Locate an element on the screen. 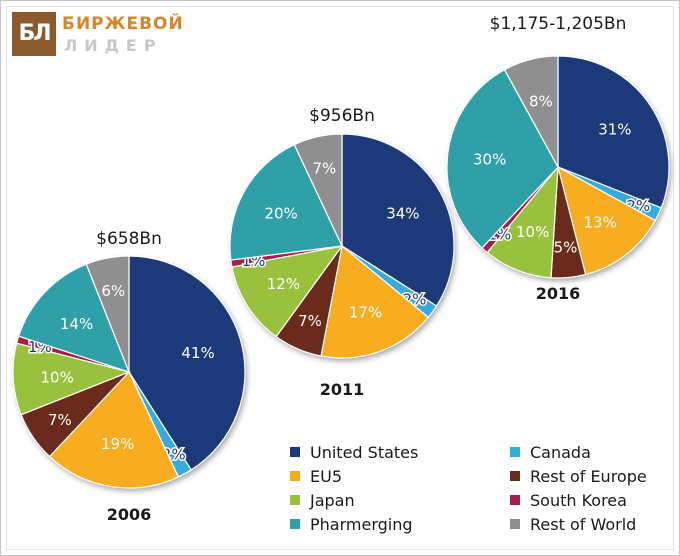 The image size is (680, 556). legend-label-japan: Japan is located at coordinates (332, 500).